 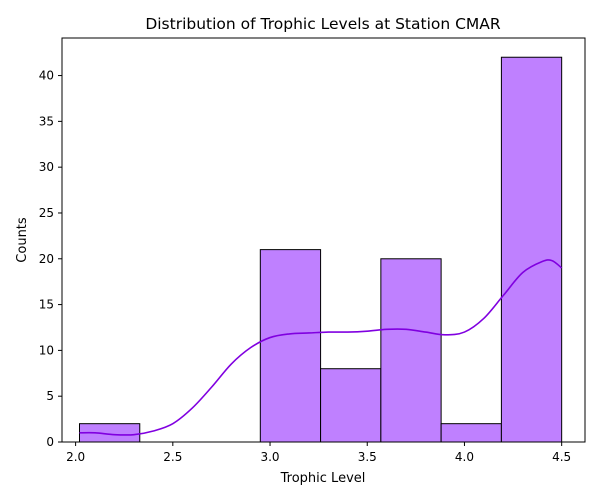 What do you see at coordinates (50, 396) in the screenshot?
I see `y-tick-label: 5` at bounding box center [50, 396].